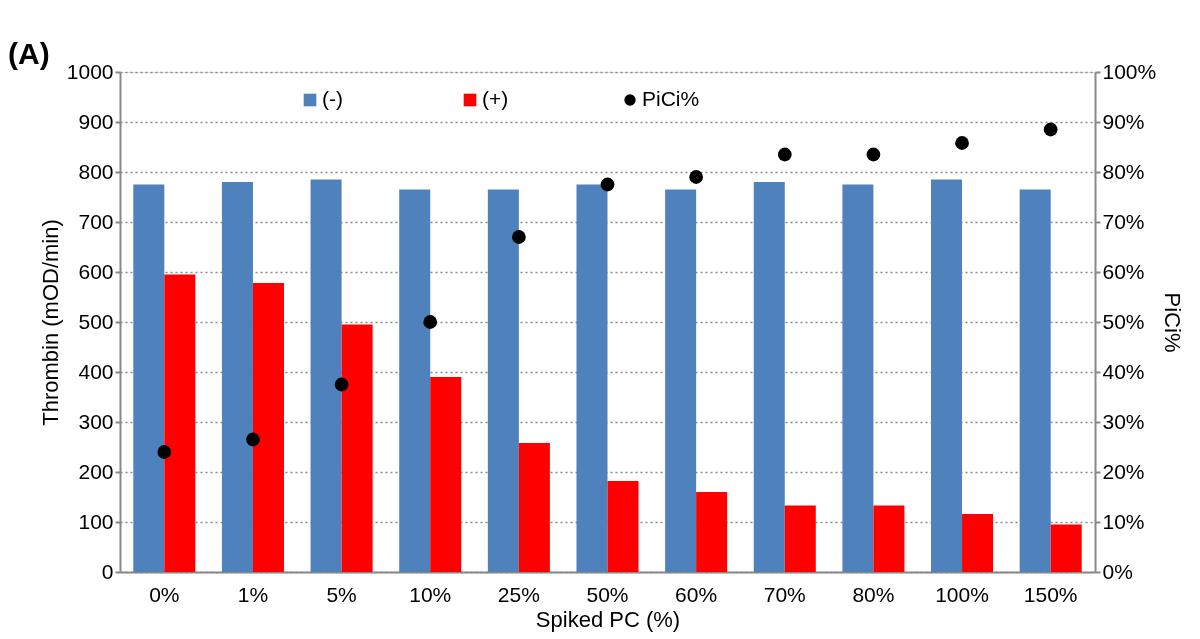  I want to click on x-tick-label: 1%, so click(253, 594).